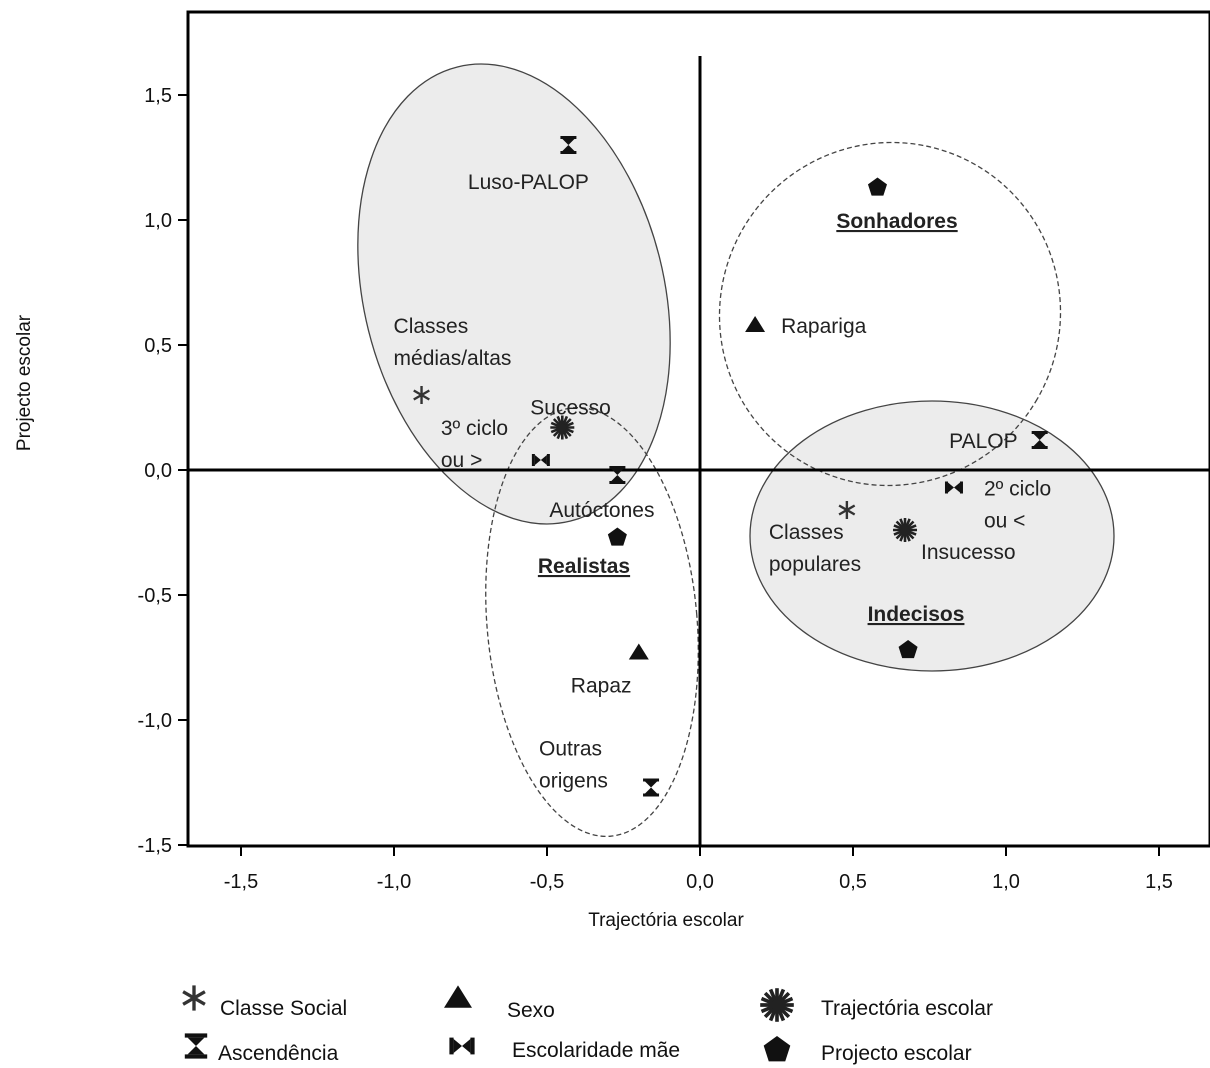  What do you see at coordinates (458, 996) in the screenshot?
I see `legend-marker-triangle` at bounding box center [458, 996].